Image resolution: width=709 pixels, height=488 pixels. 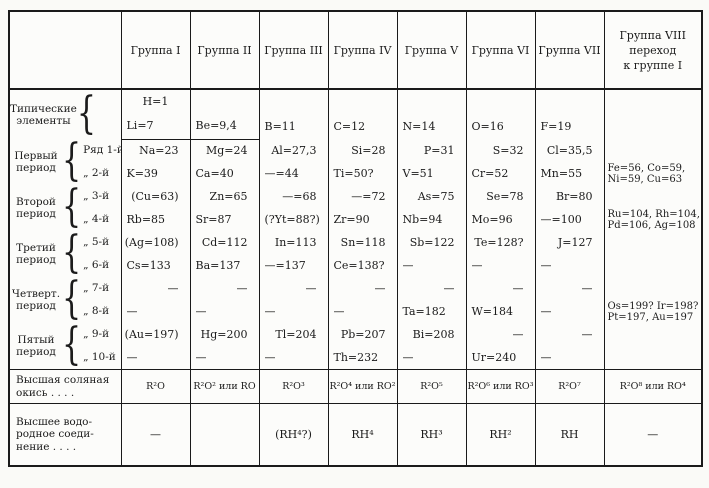 What do you see at coordinates (156, 150) in the screenshot?
I see `element-cell: Na=23` at bounding box center [156, 150].